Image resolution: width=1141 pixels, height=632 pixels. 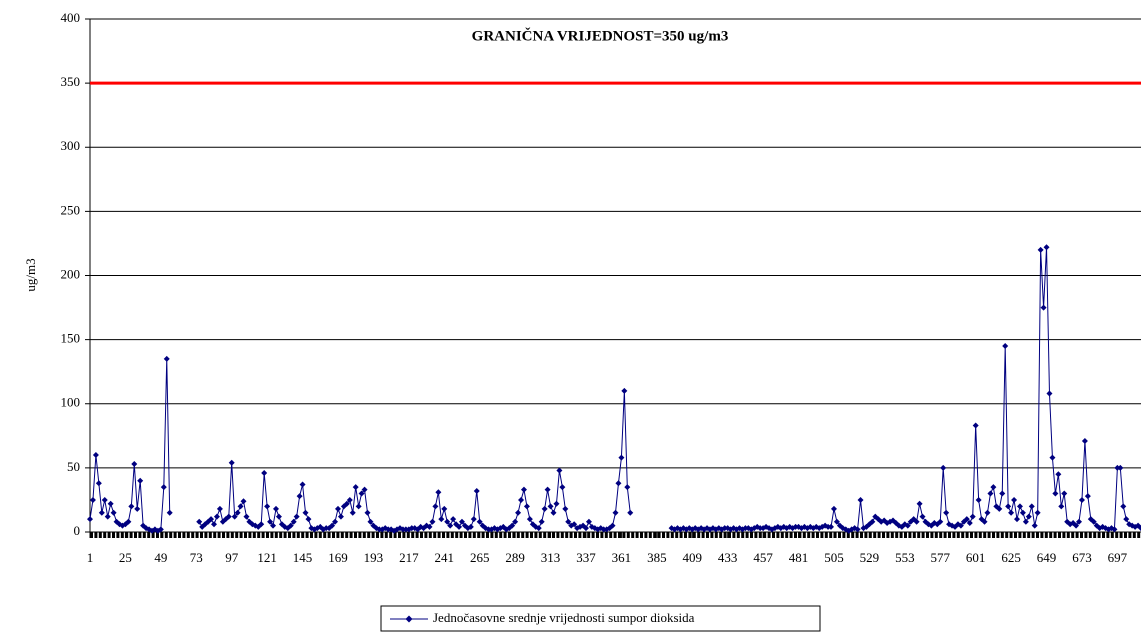 What do you see at coordinates (940, 557) in the screenshot?
I see `x-tick-label: 577` at bounding box center [940, 557].